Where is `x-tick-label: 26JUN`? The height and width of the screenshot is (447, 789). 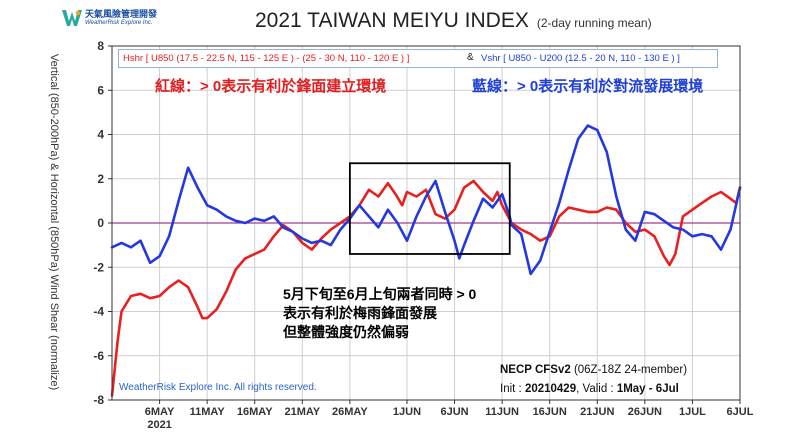 x-tick-label: 26JUN is located at coordinates (645, 412).